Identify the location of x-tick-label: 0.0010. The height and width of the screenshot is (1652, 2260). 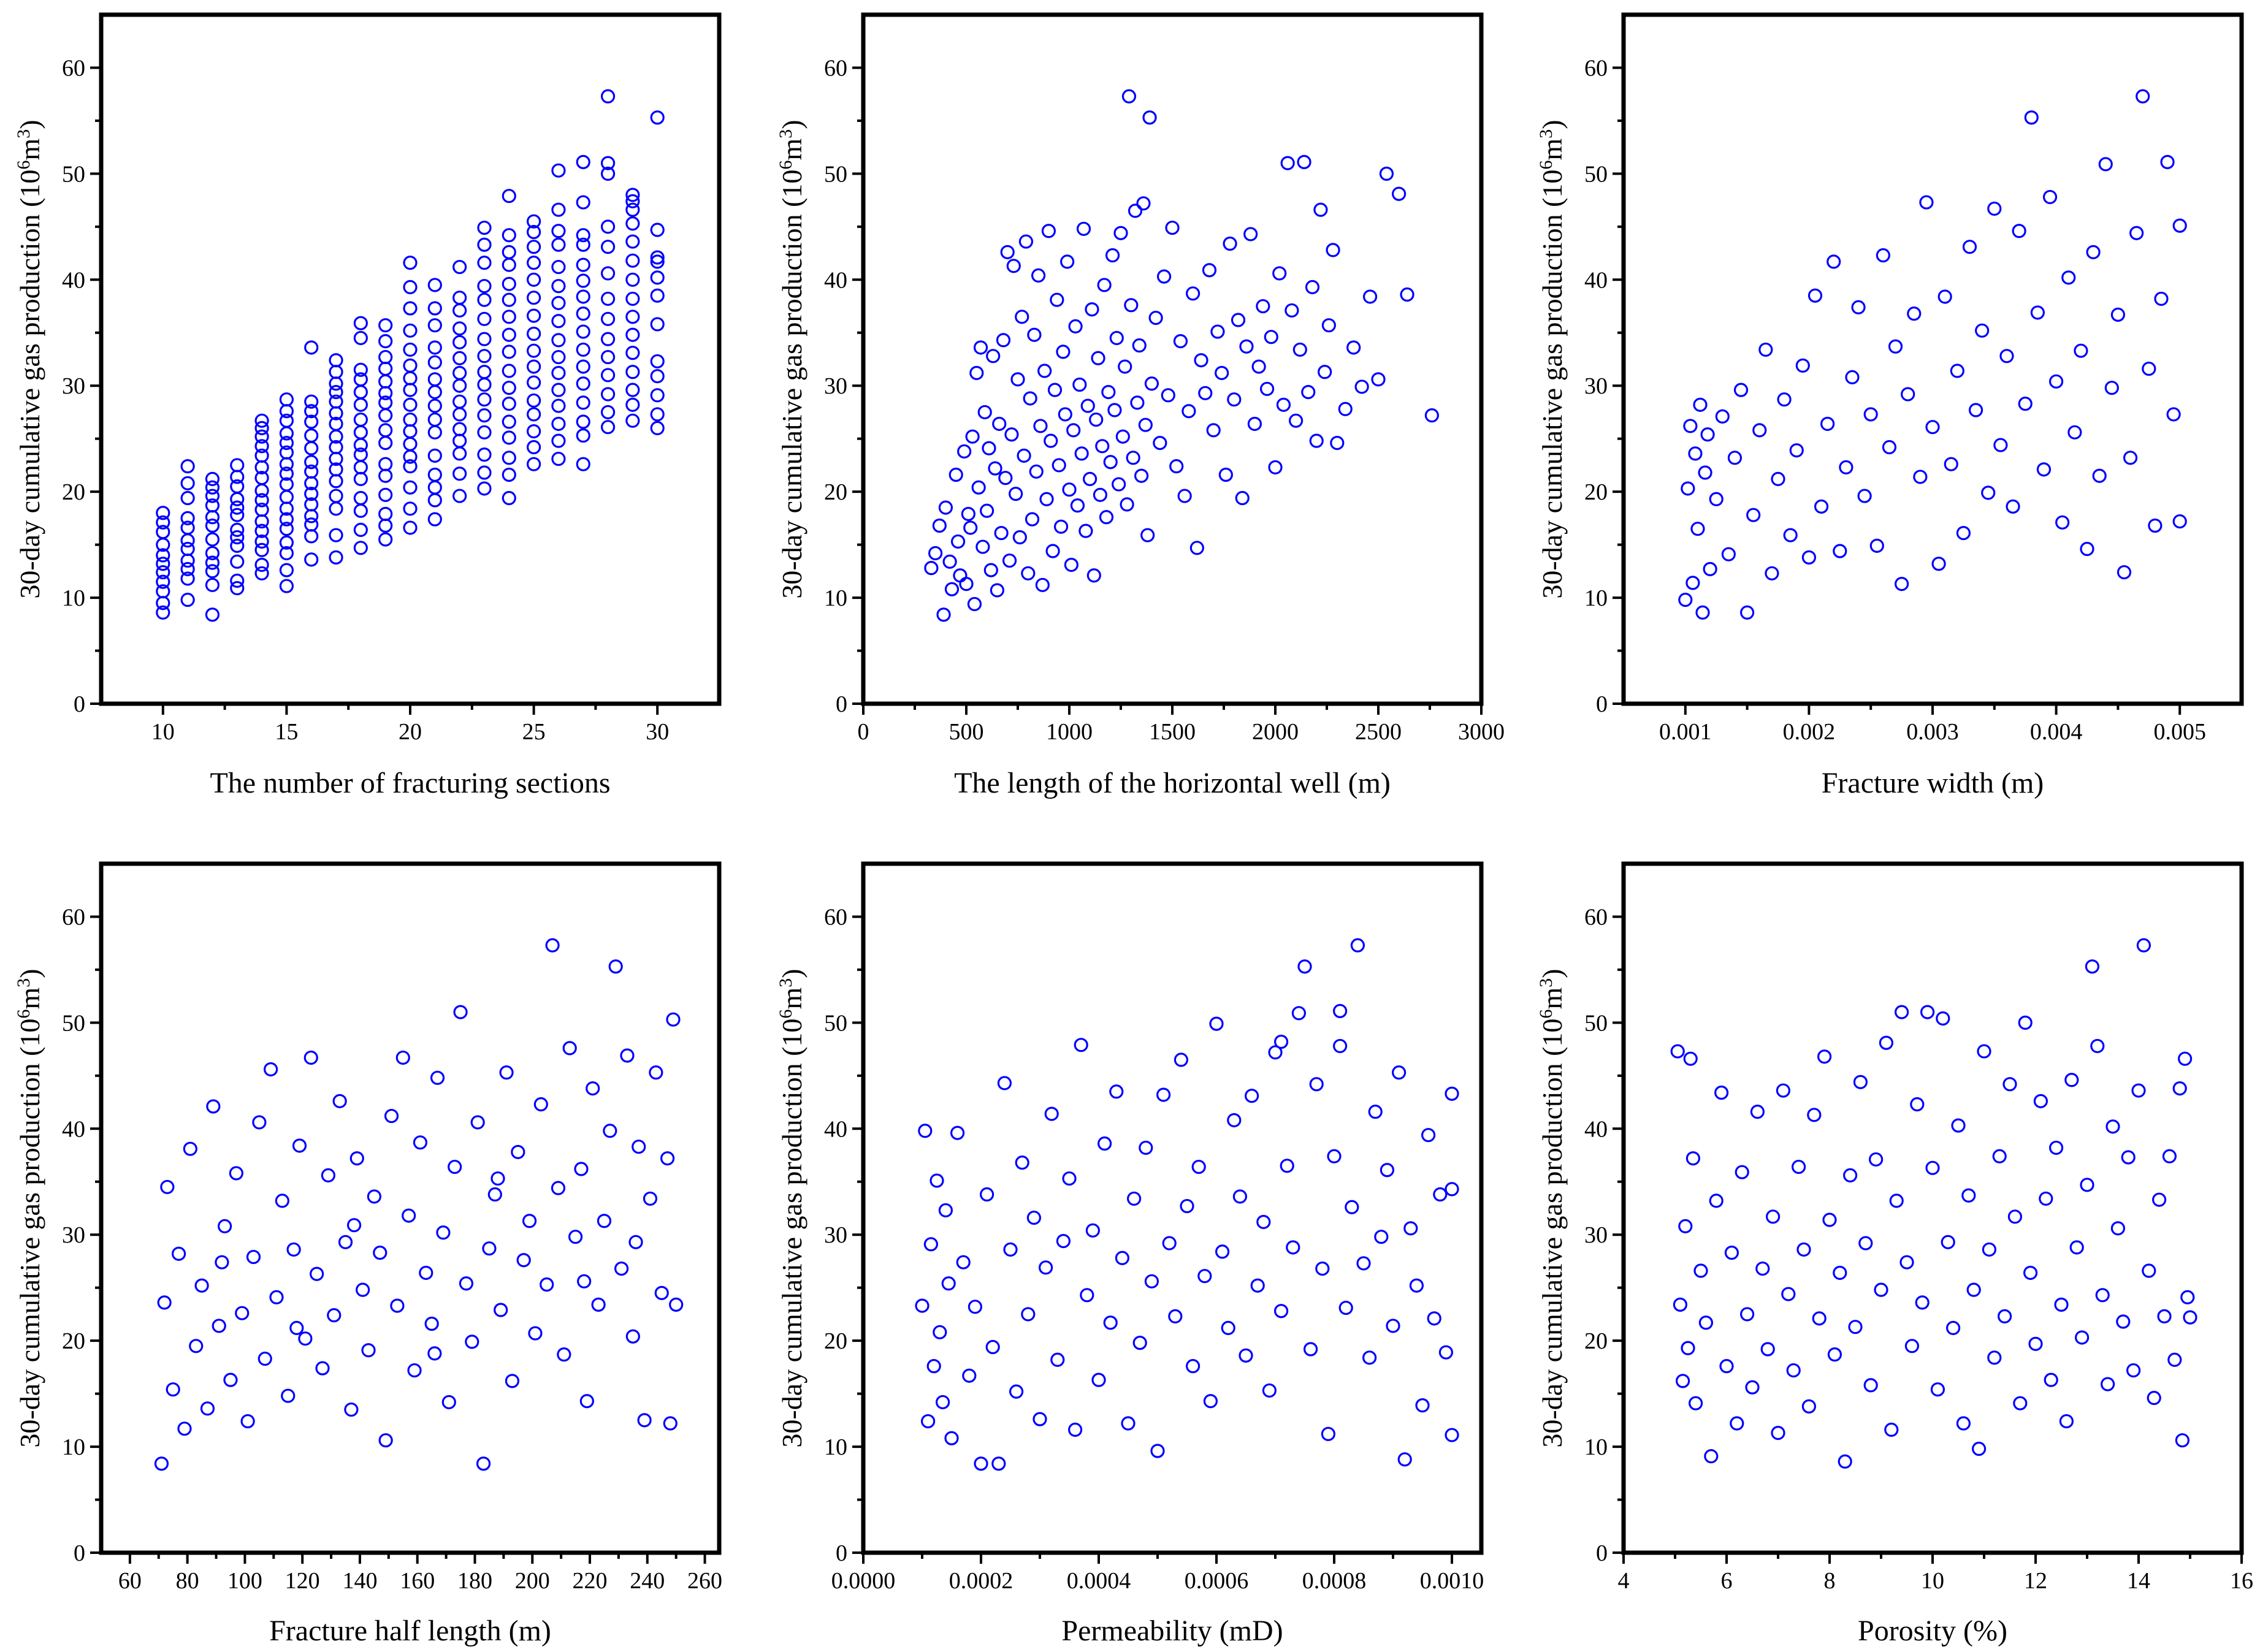
(1452, 1581).